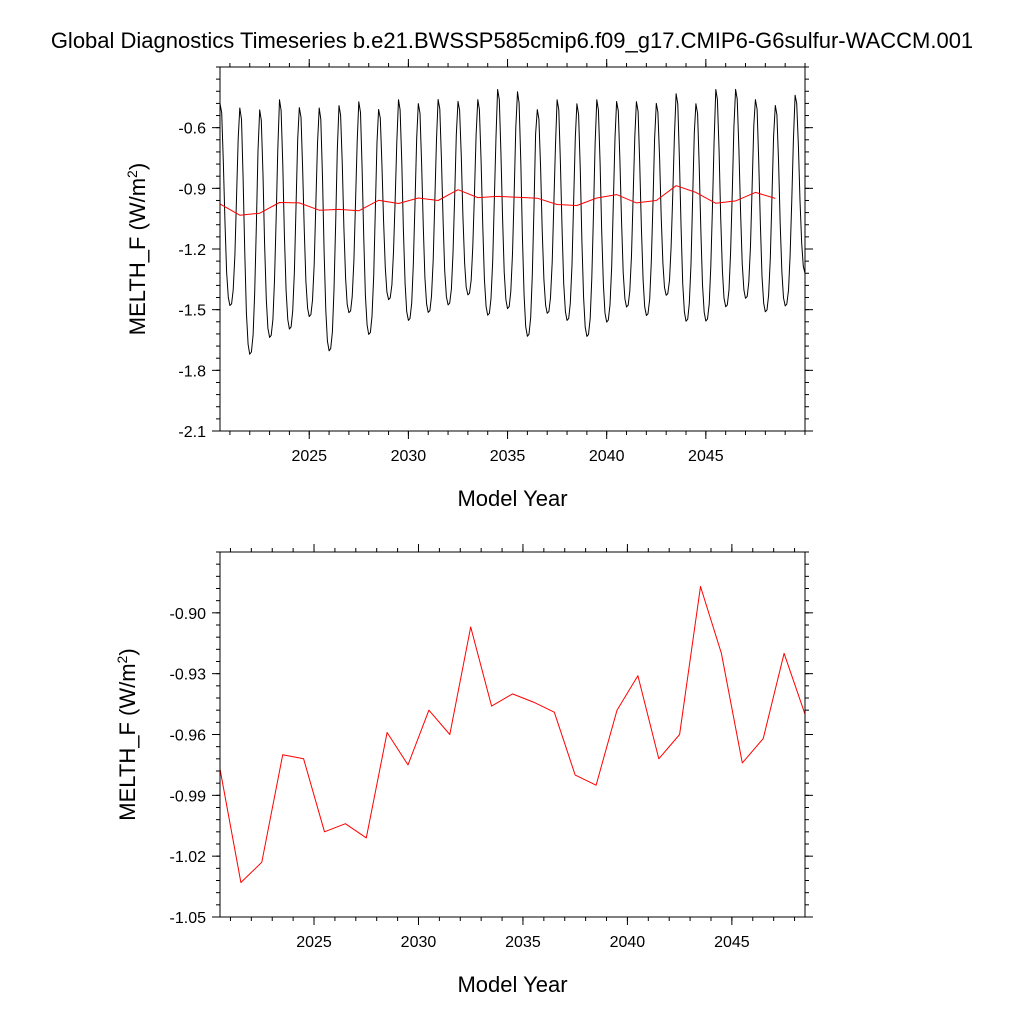 The image size is (1024, 1029). What do you see at coordinates (188, 918) in the screenshot?
I see `y-tick-label: -1.05` at bounding box center [188, 918].